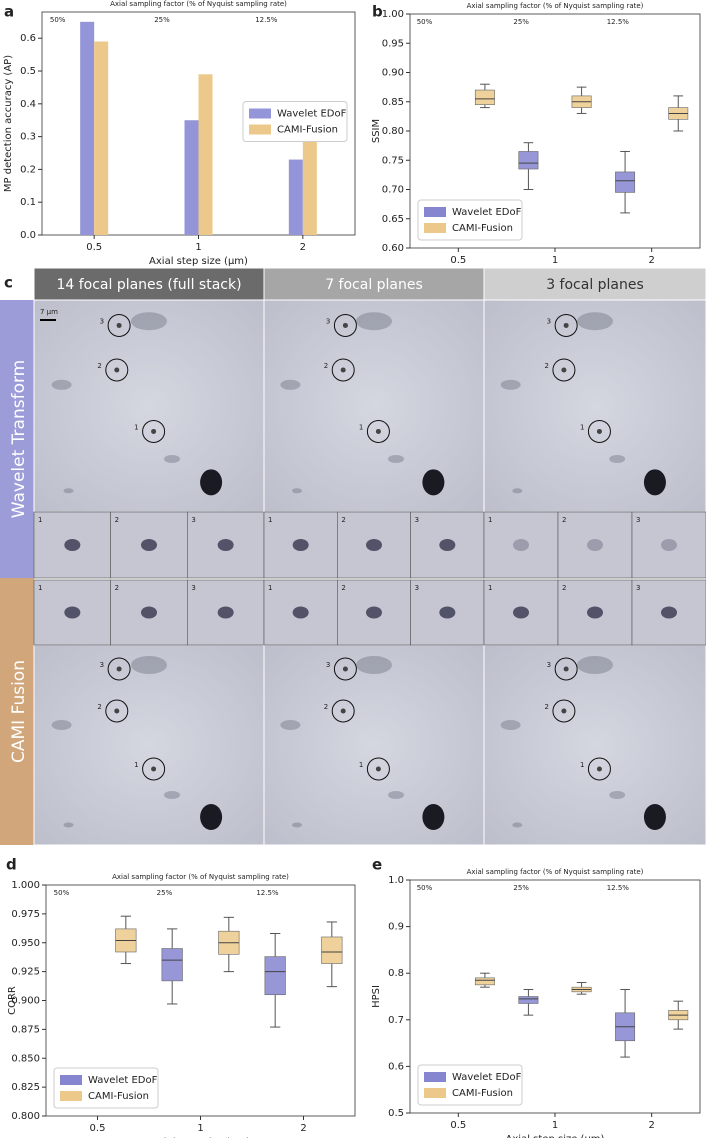 This screenshot has height=1138, width=706. What do you see at coordinates (393, 102) in the screenshot?
I see `y-tick-label: 0.85` at bounding box center [393, 102].